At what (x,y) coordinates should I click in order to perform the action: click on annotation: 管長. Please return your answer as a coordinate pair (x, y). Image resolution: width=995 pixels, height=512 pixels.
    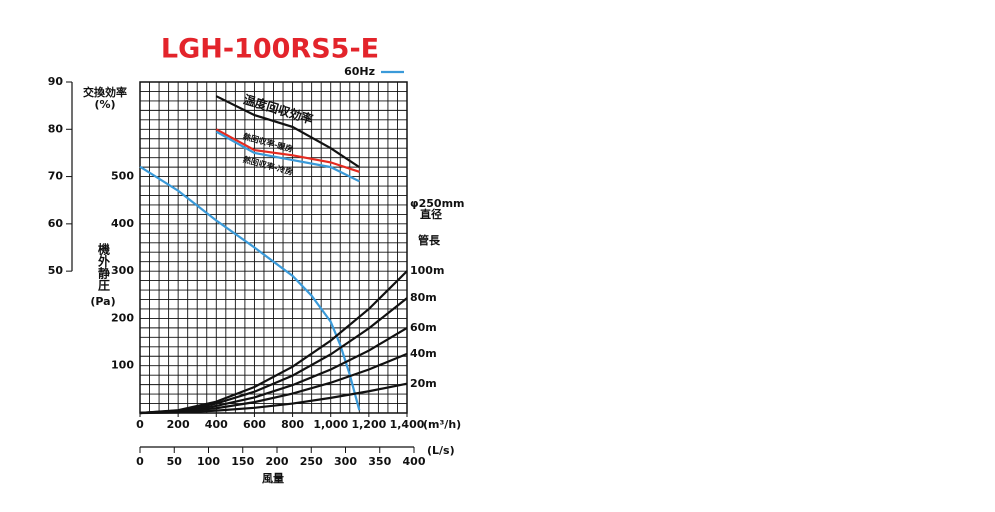
    Looking at the image, I should click on (429, 240).